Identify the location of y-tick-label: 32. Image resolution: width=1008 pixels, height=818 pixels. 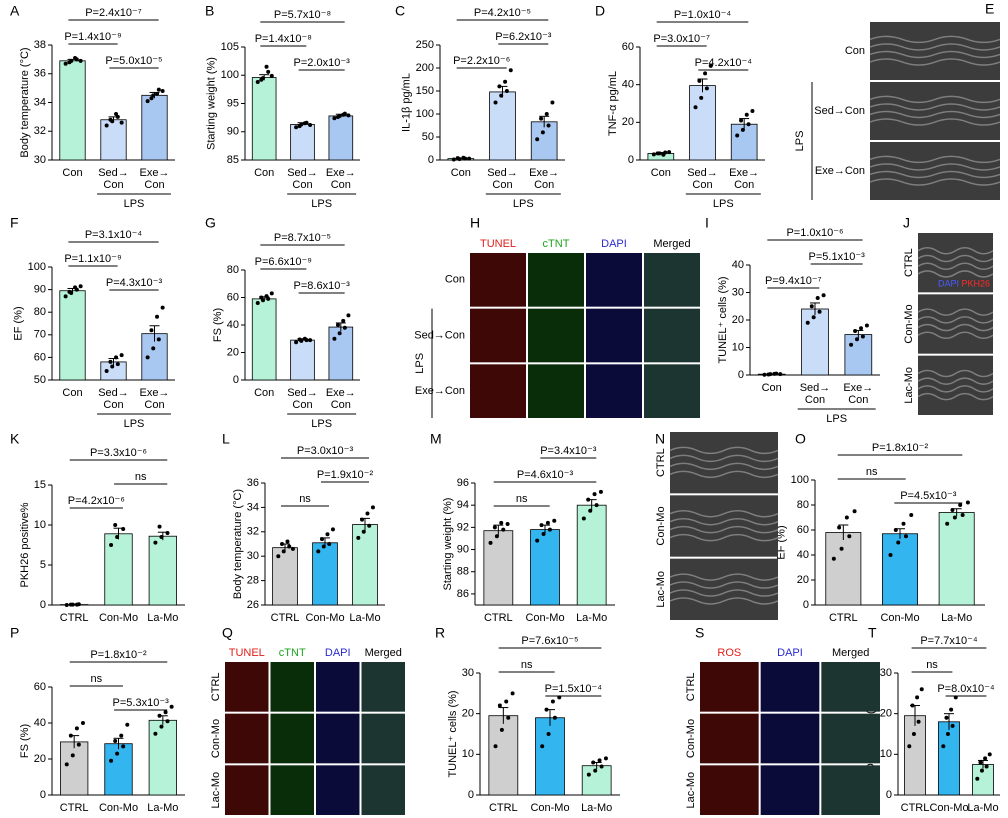
(253, 532).